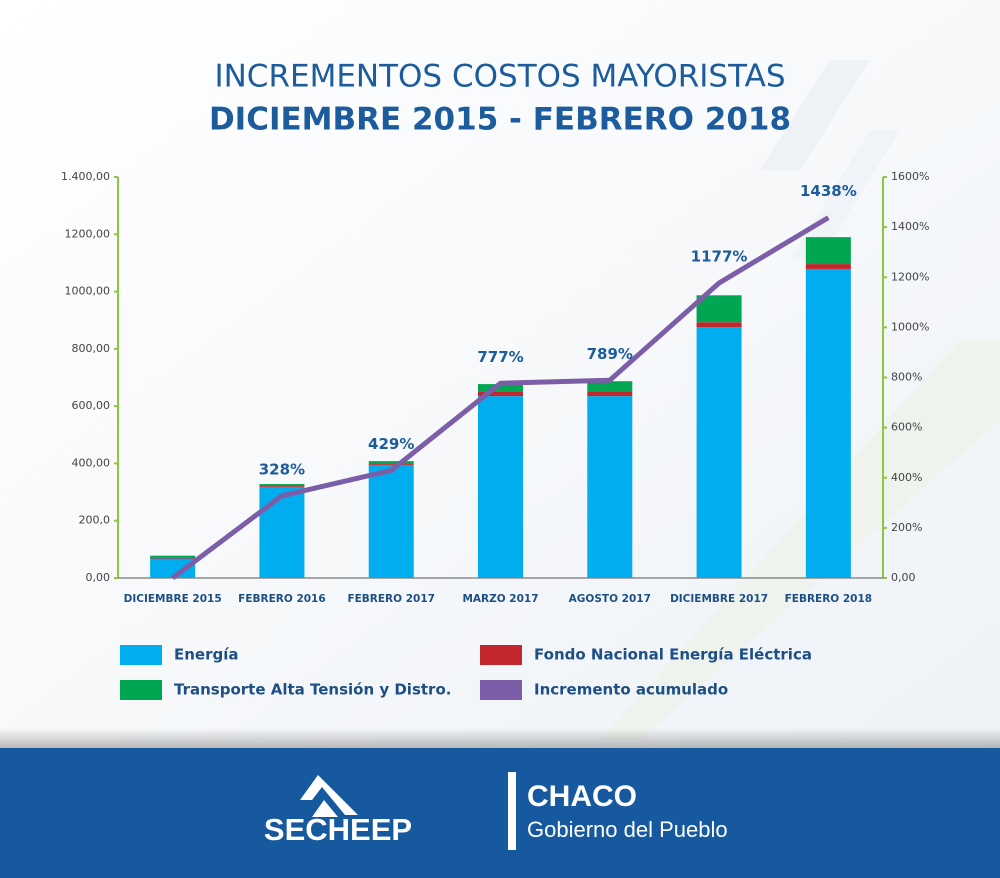 The width and height of the screenshot is (1000, 878). I want to click on y-tick-label: 0,00, so click(98, 577).